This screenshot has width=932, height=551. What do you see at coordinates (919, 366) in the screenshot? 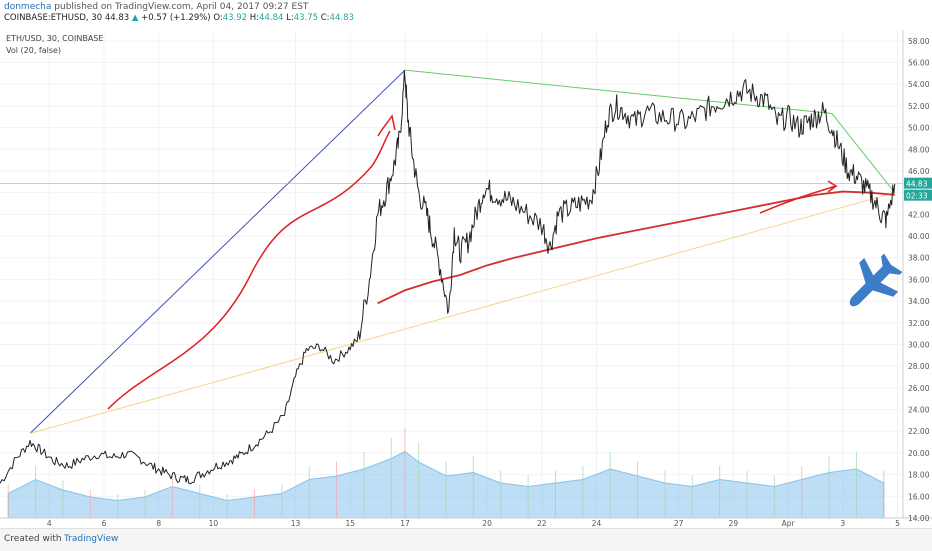
I see `y-tick-label: 28.00` at bounding box center [919, 366].